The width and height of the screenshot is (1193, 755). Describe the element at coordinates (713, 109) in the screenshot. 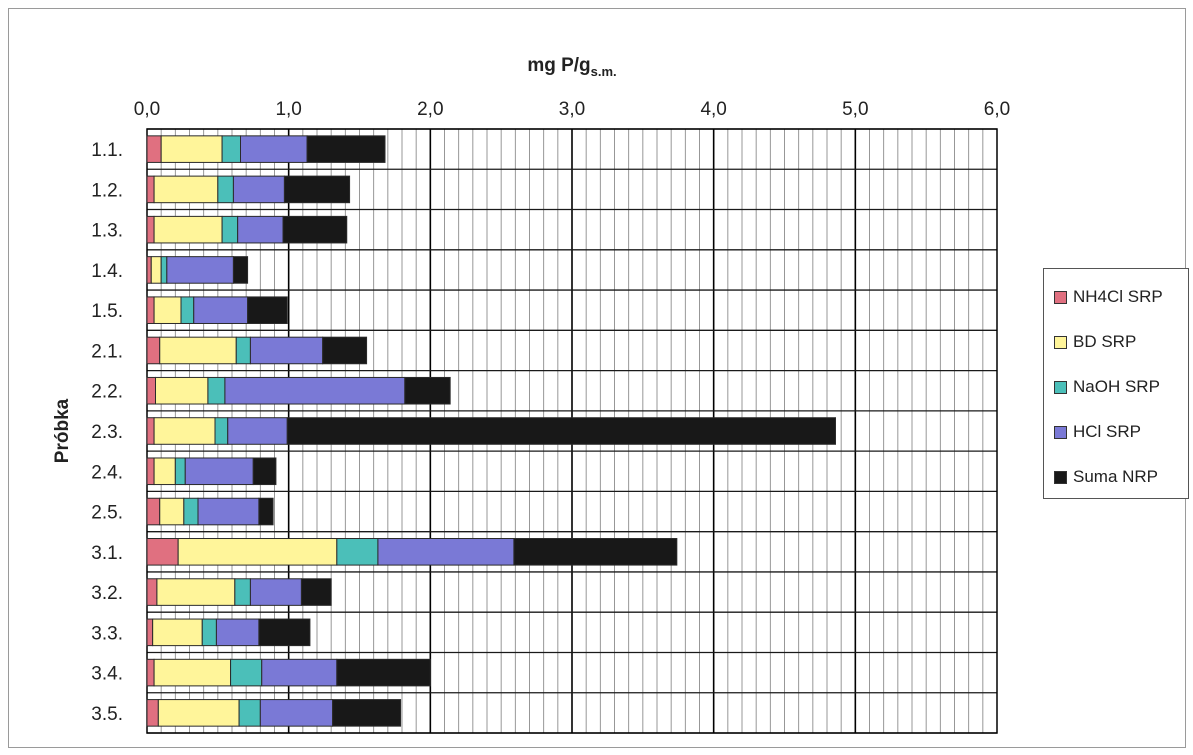

I see `x-tick-label: 4,0` at that location.